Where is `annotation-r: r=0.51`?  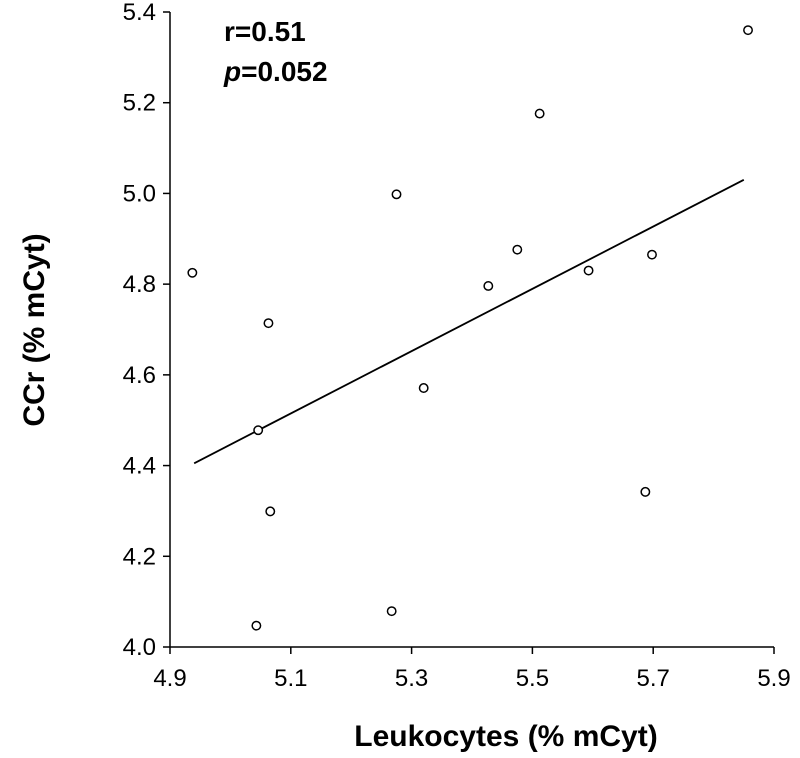 annotation-r: r=0.51 is located at coordinates (265, 31).